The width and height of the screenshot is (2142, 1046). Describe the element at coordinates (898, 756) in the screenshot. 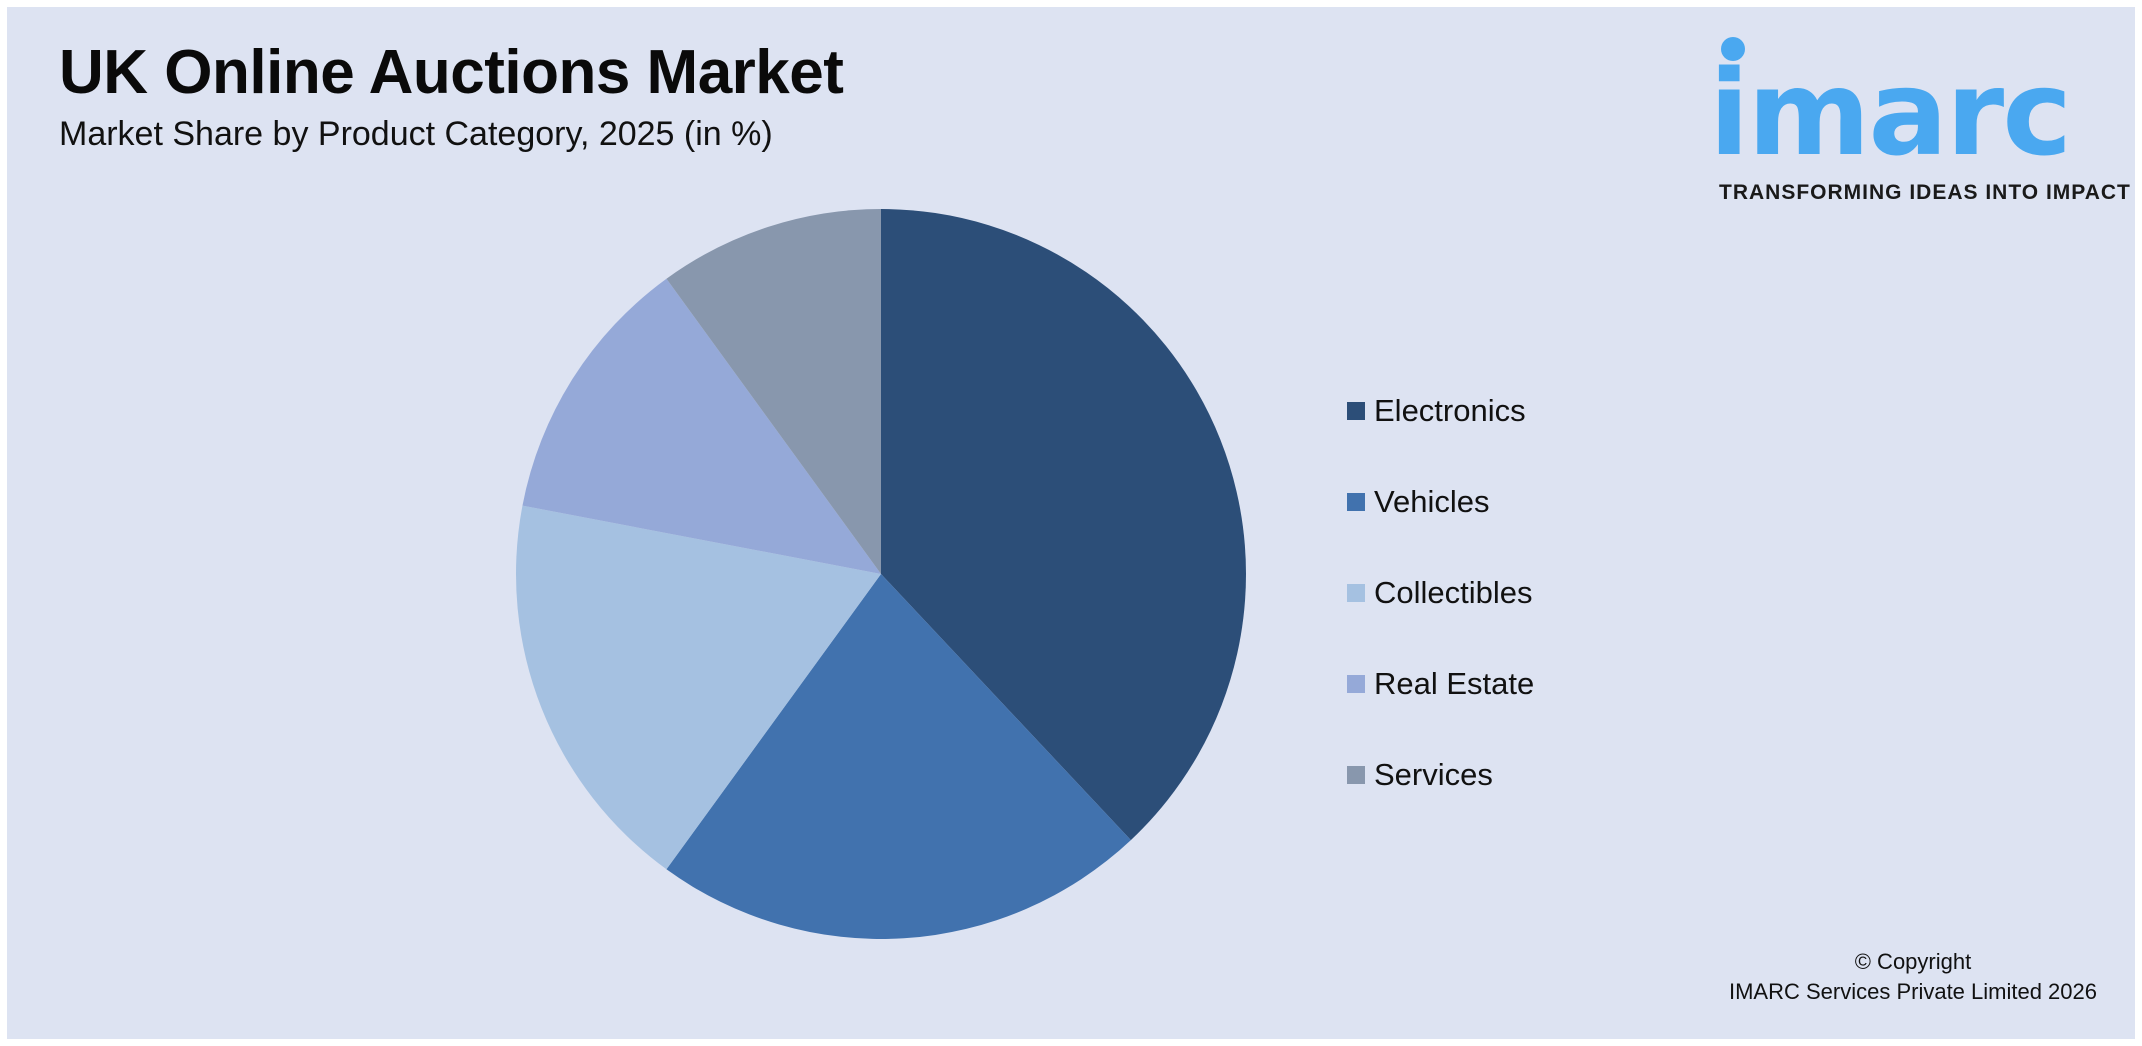

I see `pie-slice-vehicles` at that location.